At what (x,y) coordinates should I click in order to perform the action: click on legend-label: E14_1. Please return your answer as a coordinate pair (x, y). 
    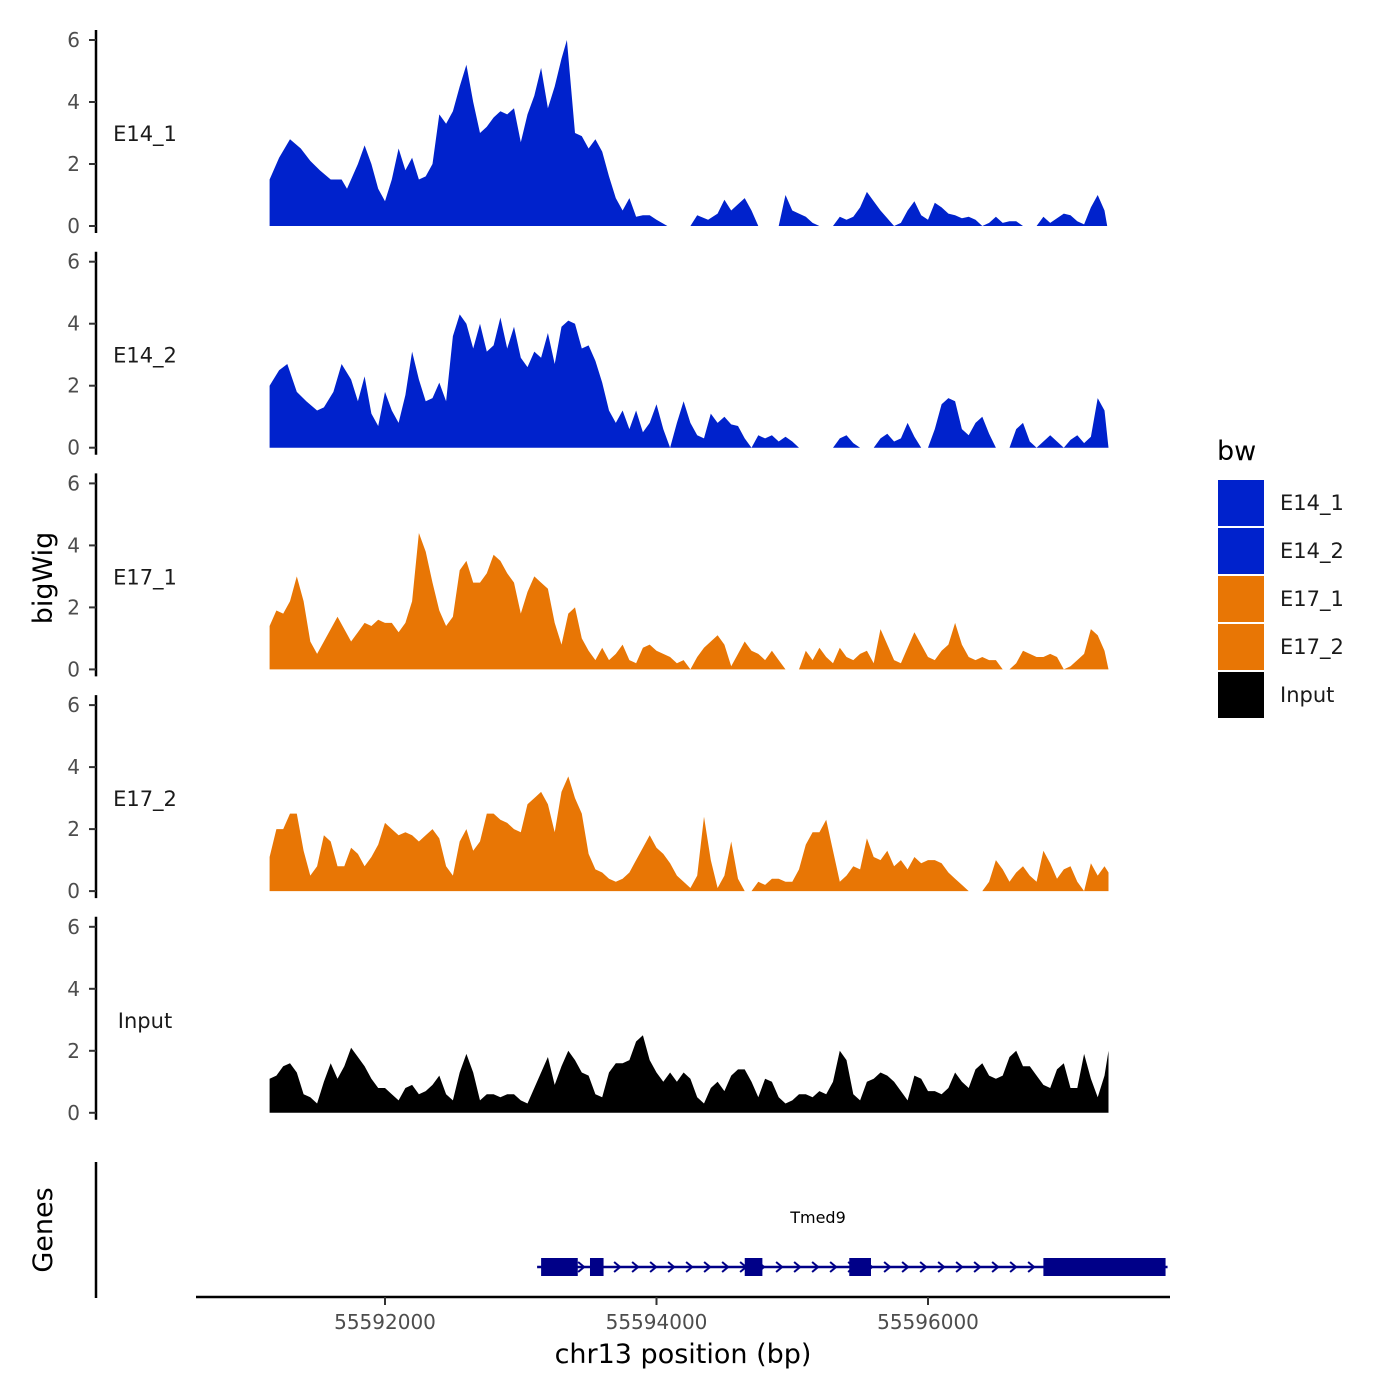
    Looking at the image, I should click on (1312, 503).